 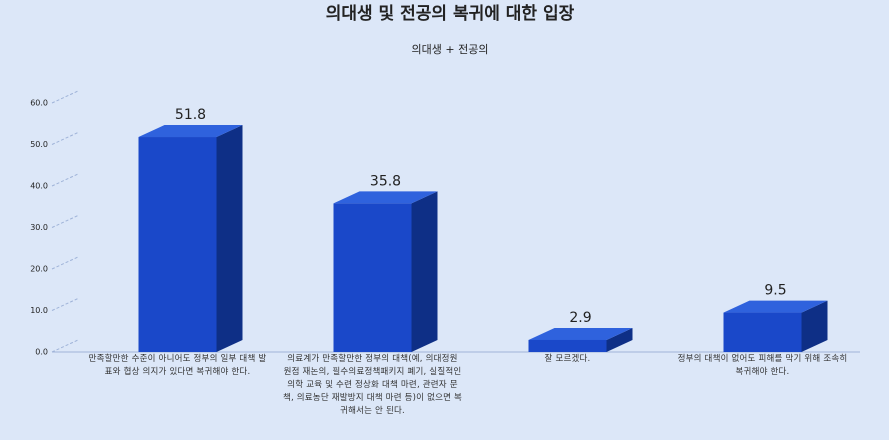 What do you see at coordinates (39, 310) in the screenshot?
I see `y-tick-label: 10.0` at bounding box center [39, 310].